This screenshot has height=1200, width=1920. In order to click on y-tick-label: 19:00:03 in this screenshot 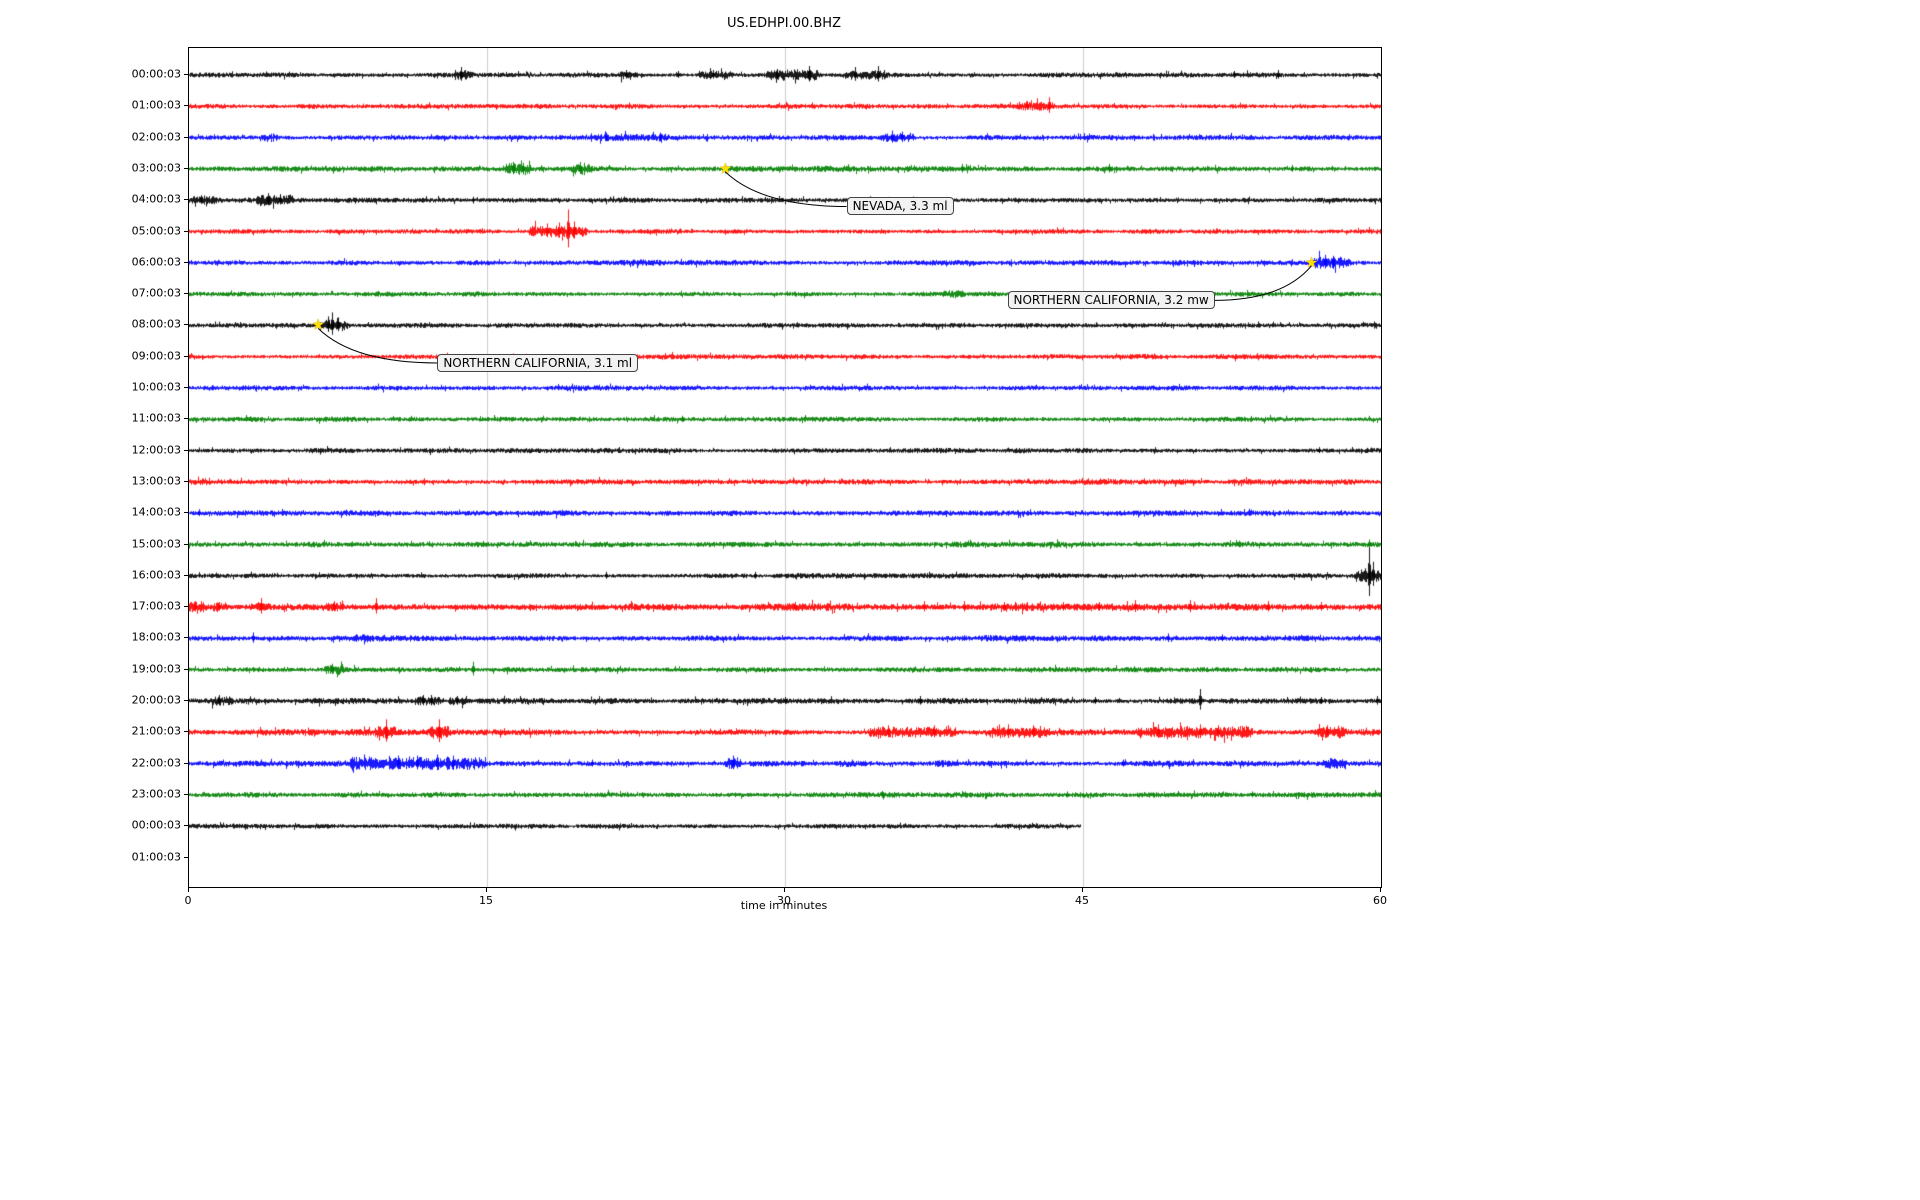, I will do `click(156, 669)`.